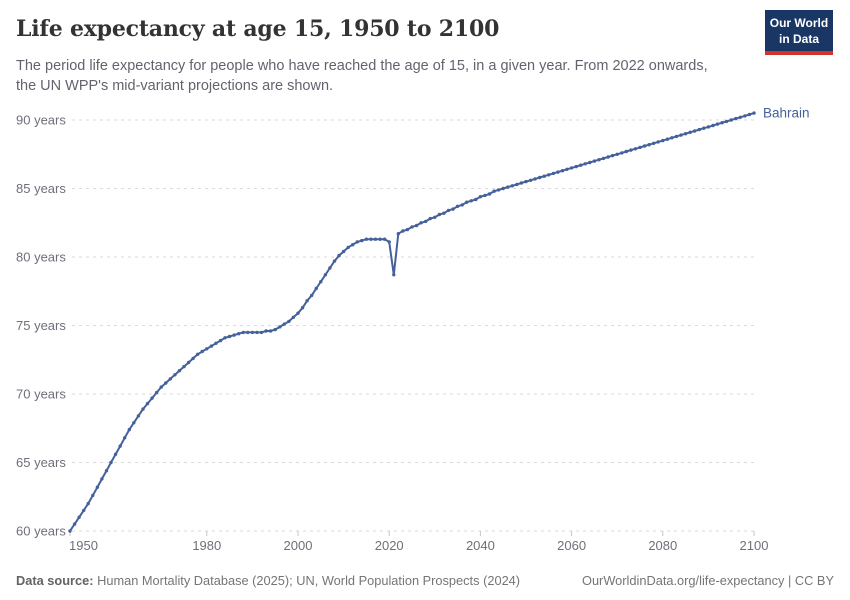 This screenshot has width=850, height=600. Describe the element at coordinates (799, 33) in the screenshot. I see `owid-logo: Our World in Data` at that location.